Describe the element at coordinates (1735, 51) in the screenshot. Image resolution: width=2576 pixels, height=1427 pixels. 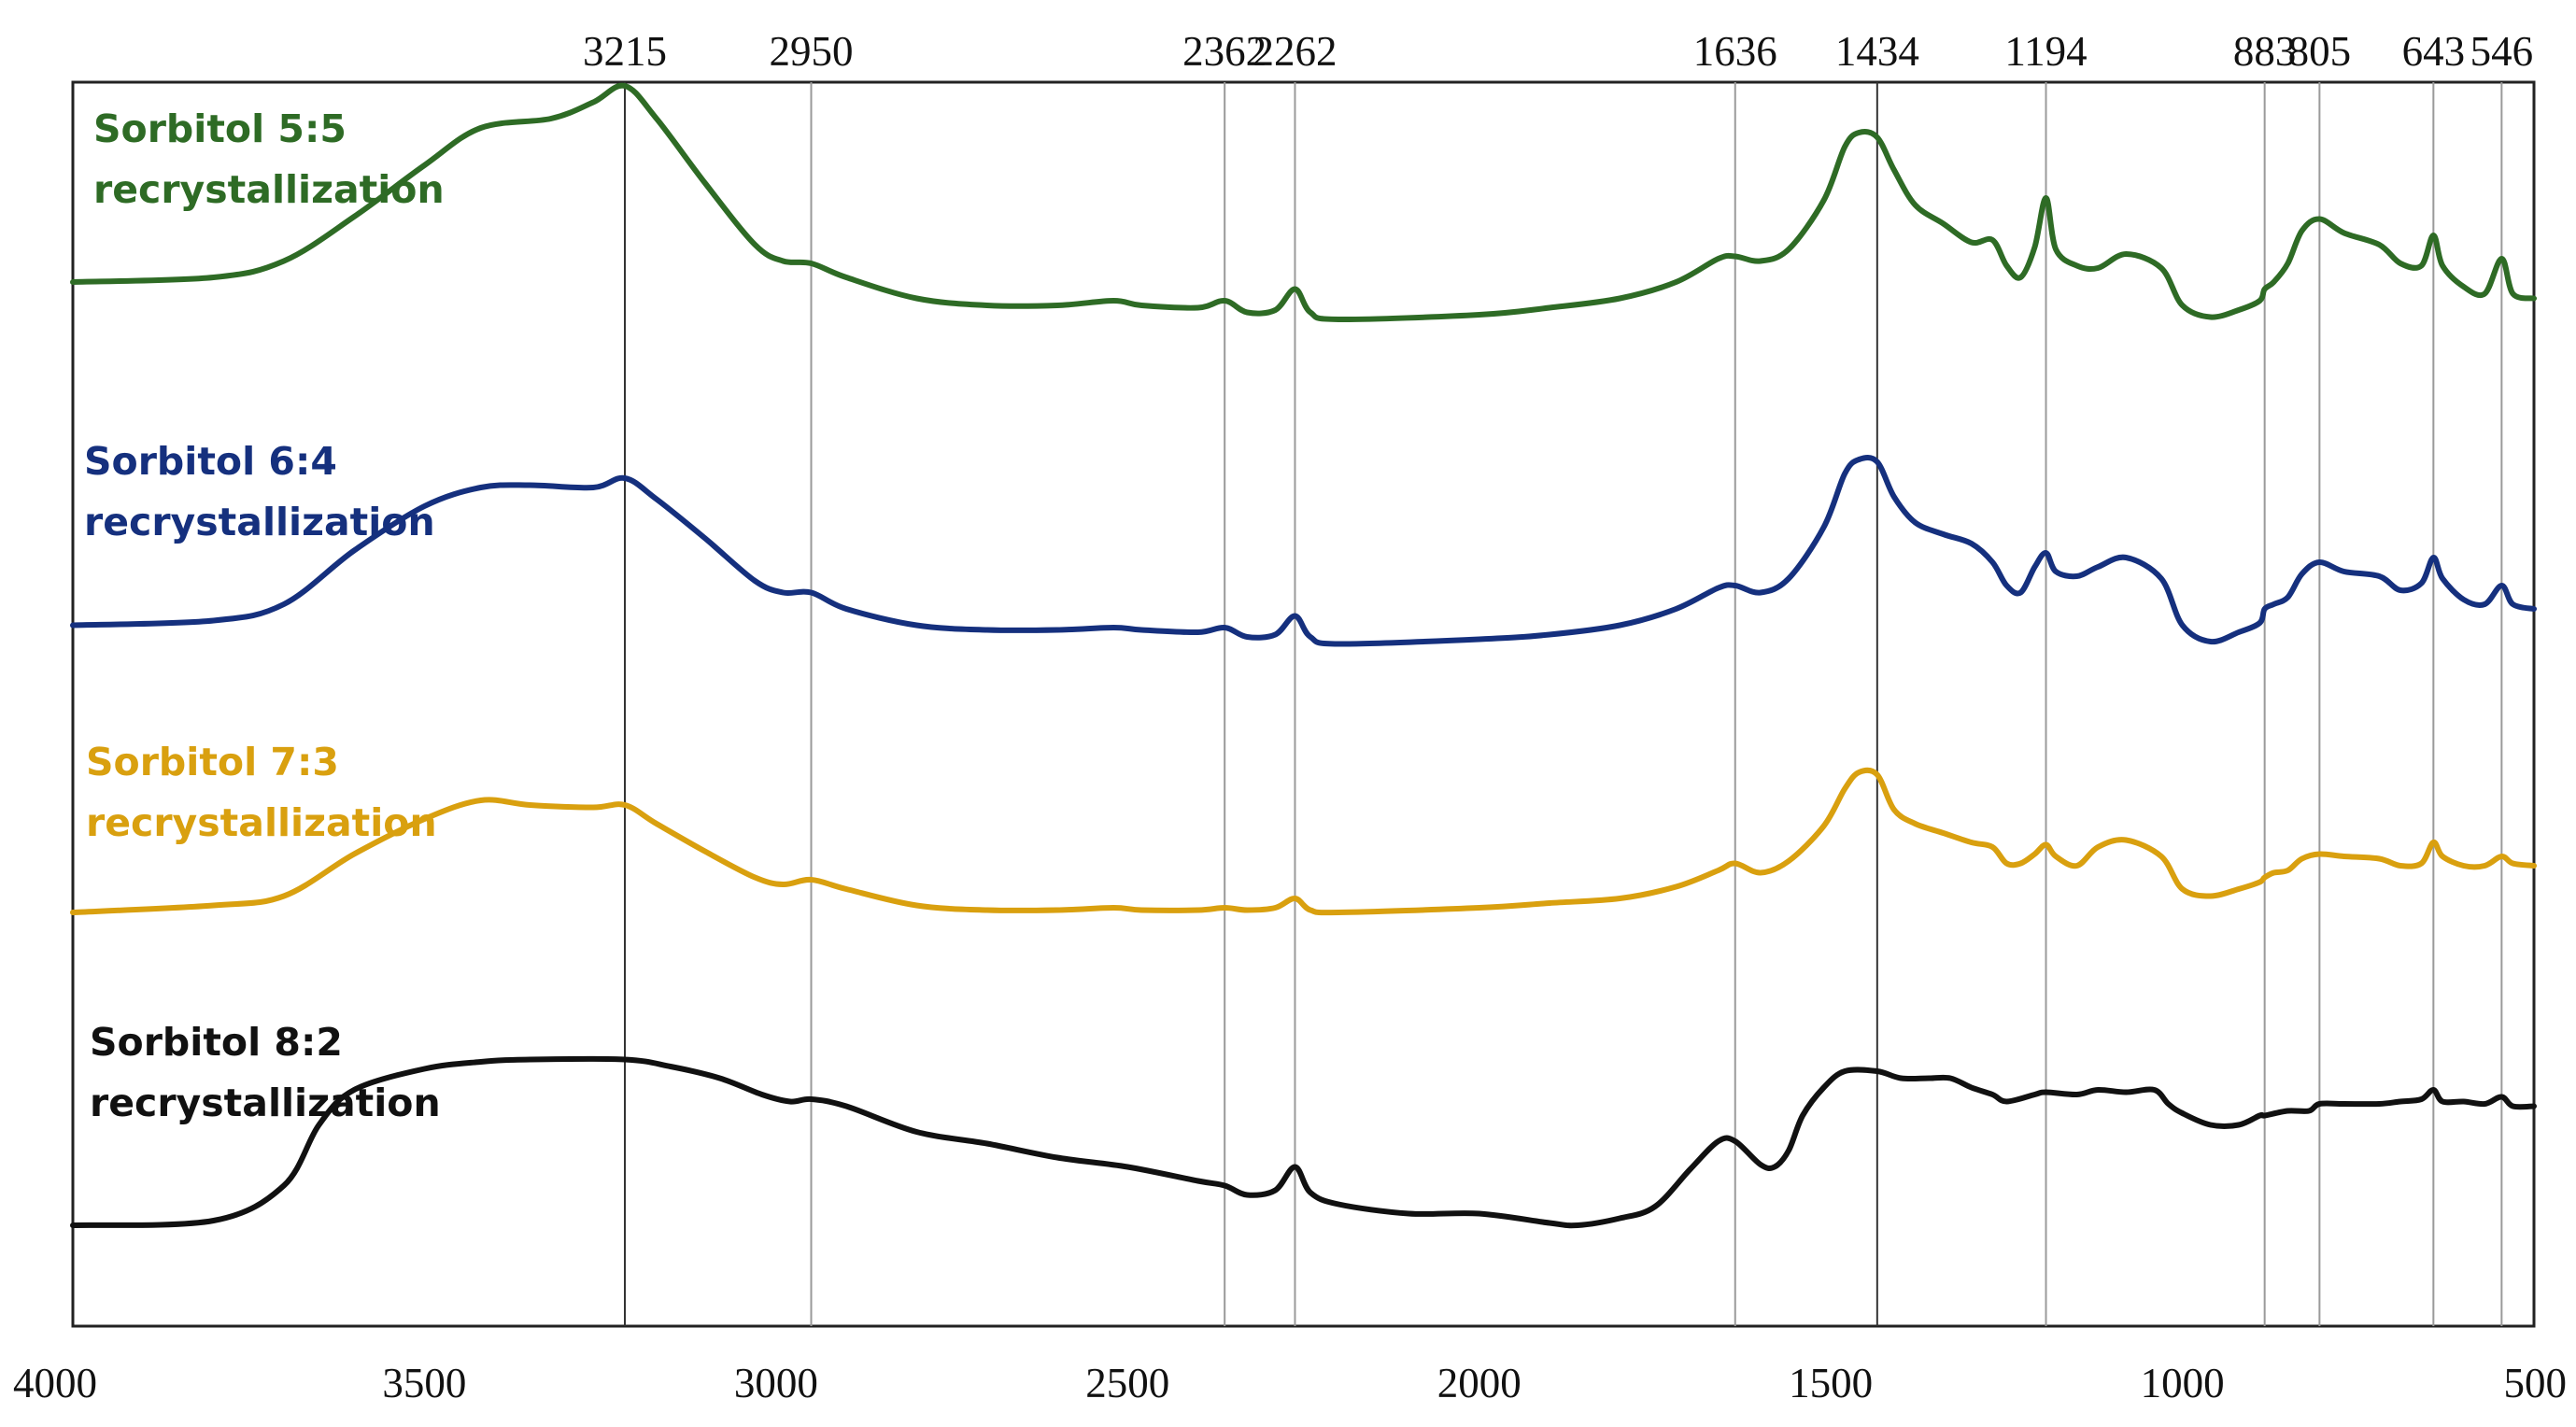
I see `peak-label-1636: 1636` at that location.